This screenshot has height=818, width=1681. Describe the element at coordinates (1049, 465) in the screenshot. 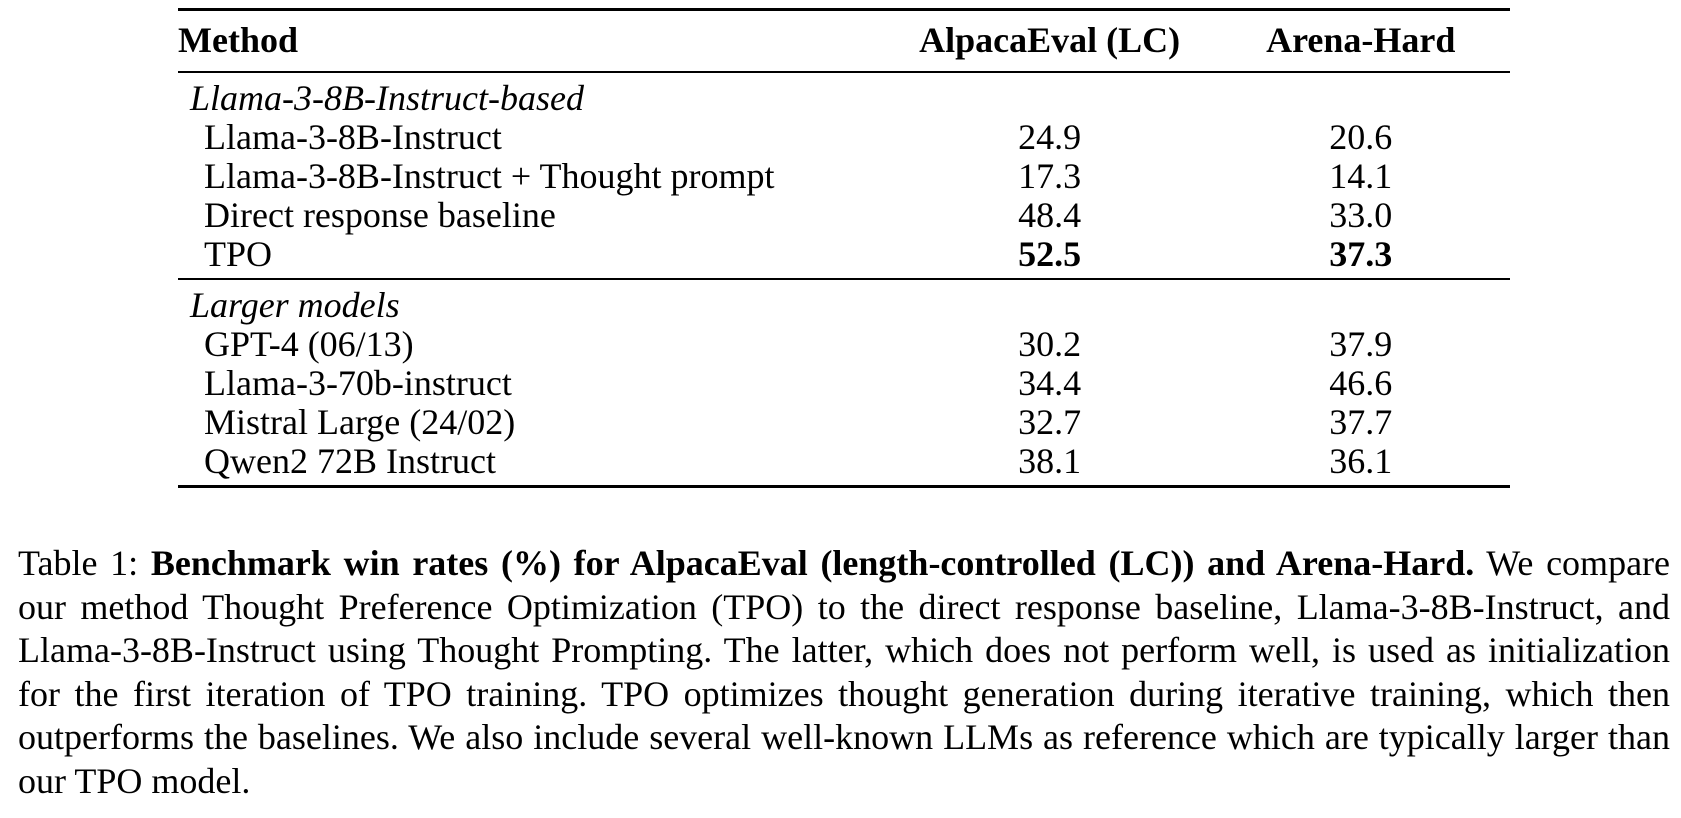

I see `alpacaeval-cell: 38.1` at that location.